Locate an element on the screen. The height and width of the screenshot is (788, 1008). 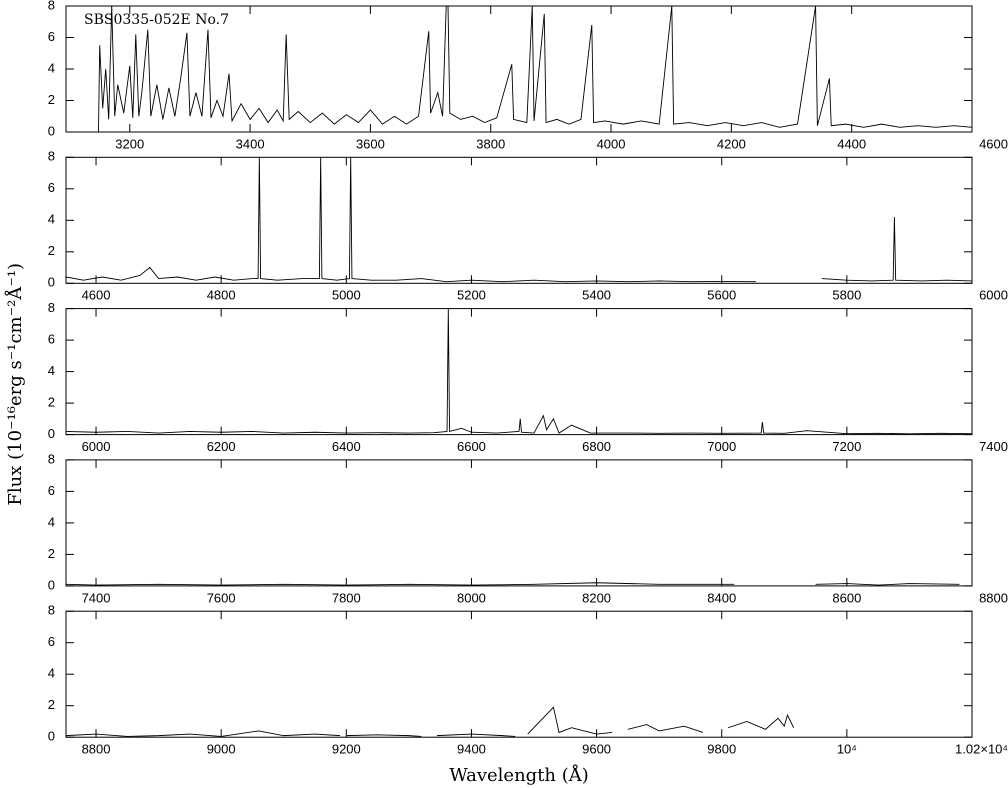
y-axis-label: Flux (10⁻¹⁶erg s⁻¹cm⁻²Å⁻¹) is located at coordinates (15, 384).